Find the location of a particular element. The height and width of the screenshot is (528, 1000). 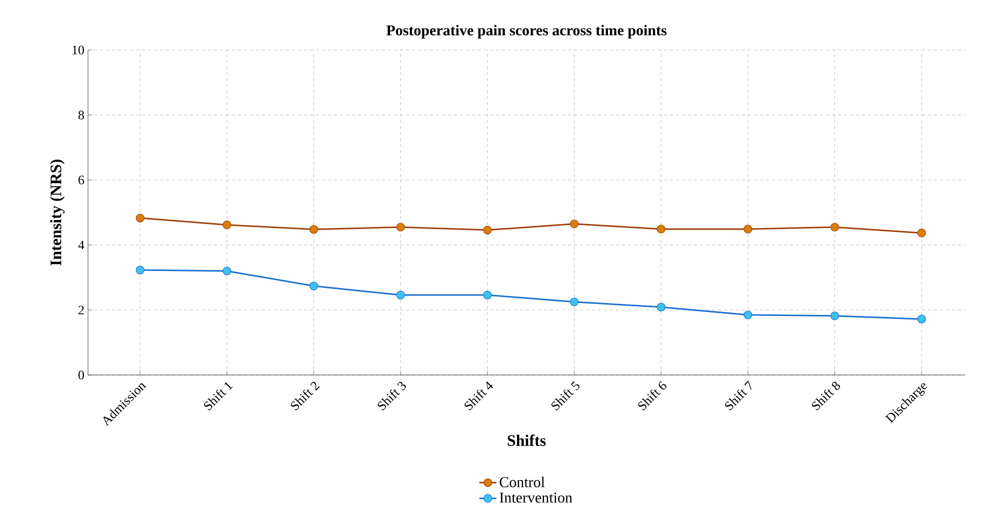

y-axis-title: Intensity (NRS) is located at coordinates (57, 213).